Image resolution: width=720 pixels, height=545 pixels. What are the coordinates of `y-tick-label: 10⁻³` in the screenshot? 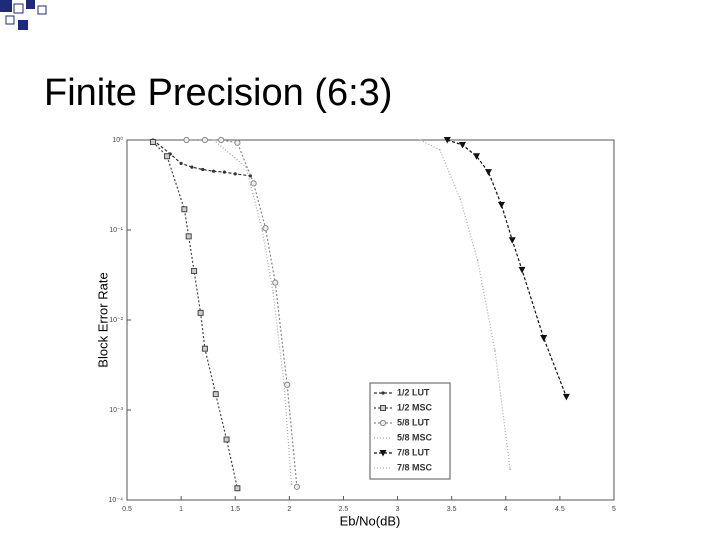 It's located at (116, 410).